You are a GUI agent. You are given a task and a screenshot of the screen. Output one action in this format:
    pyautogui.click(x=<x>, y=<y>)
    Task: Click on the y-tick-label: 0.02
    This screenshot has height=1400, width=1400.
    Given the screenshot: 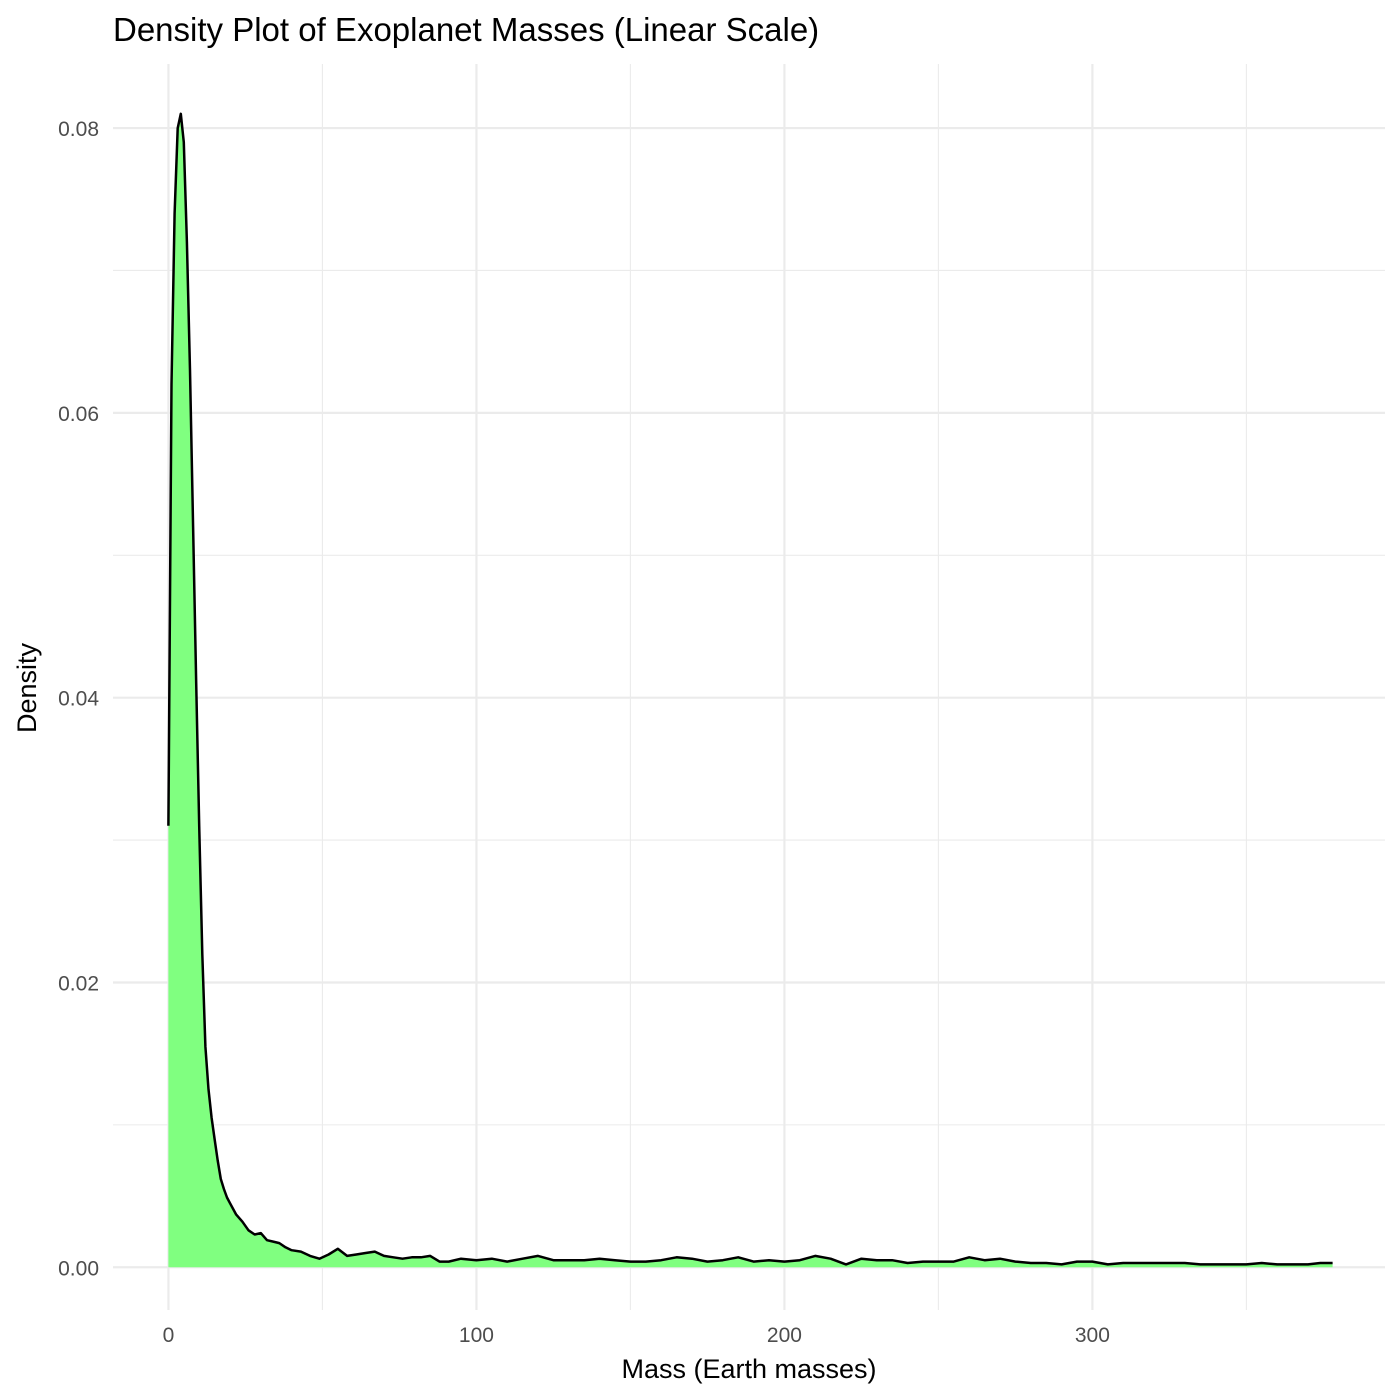 What is the action you would take?
    pyautogui.click(x=78, y=983)
    